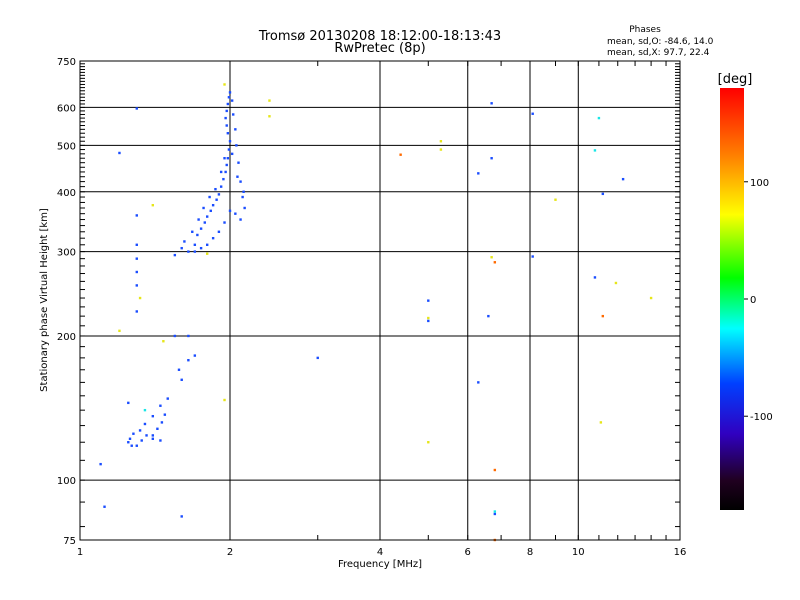 This screenshot has height=600, width=800. What do you see at coordinates (66, 193) in the screenshot?
I see `y-tick-label: 400` at bounding box center [66, 193].